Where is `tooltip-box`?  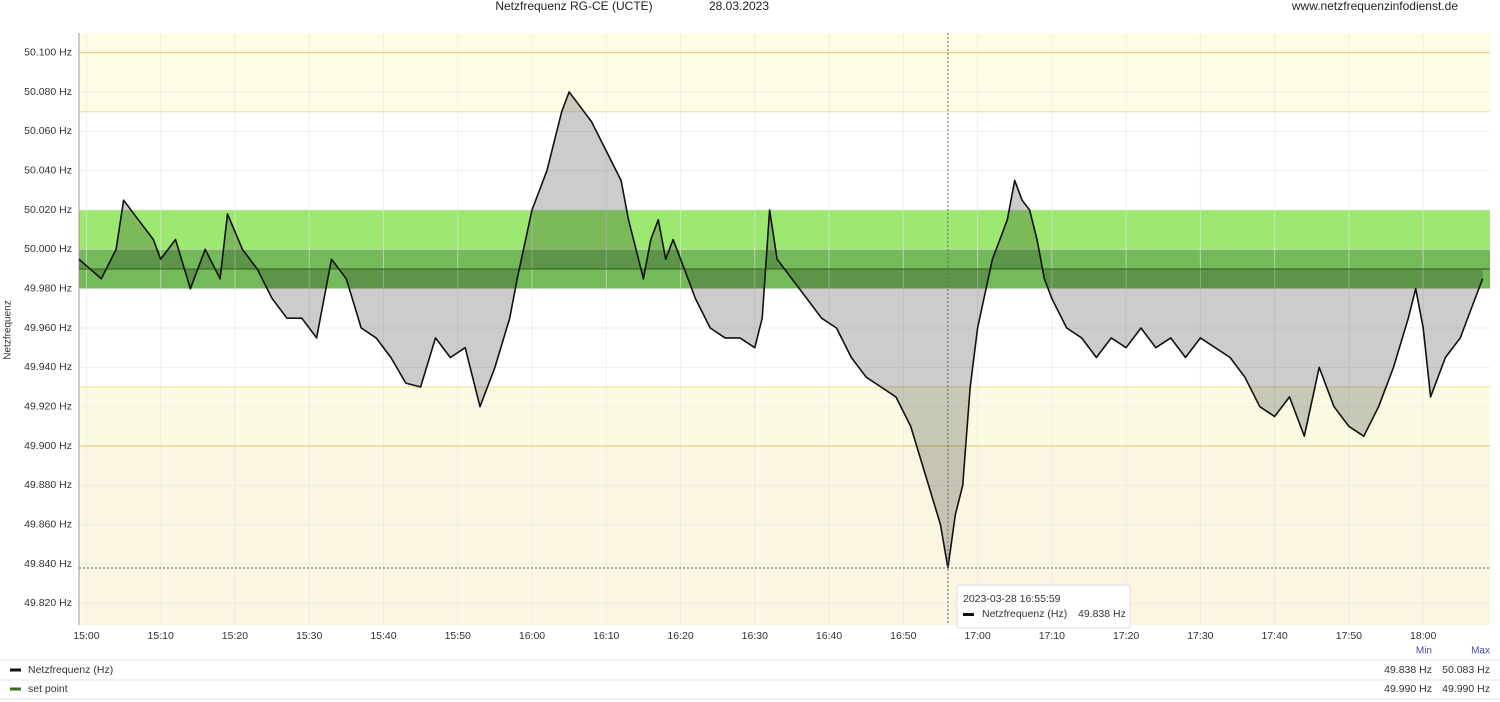
tooltip-box is located at coordinates (1043, 606).